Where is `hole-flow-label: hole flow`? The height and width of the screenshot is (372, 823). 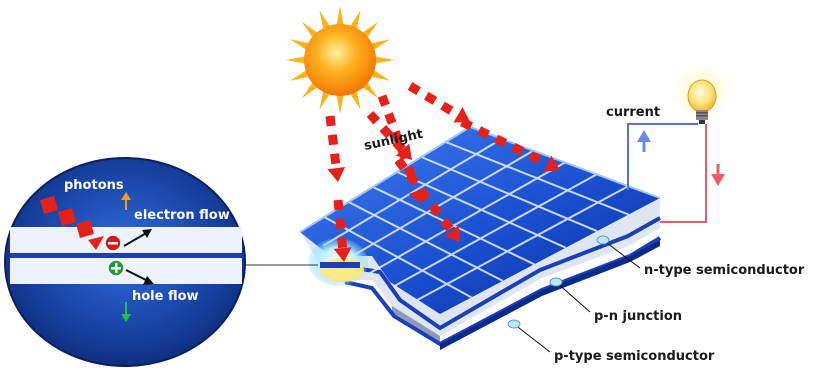 hole-flow-label: hole flow is located at coordinates (165, 296).